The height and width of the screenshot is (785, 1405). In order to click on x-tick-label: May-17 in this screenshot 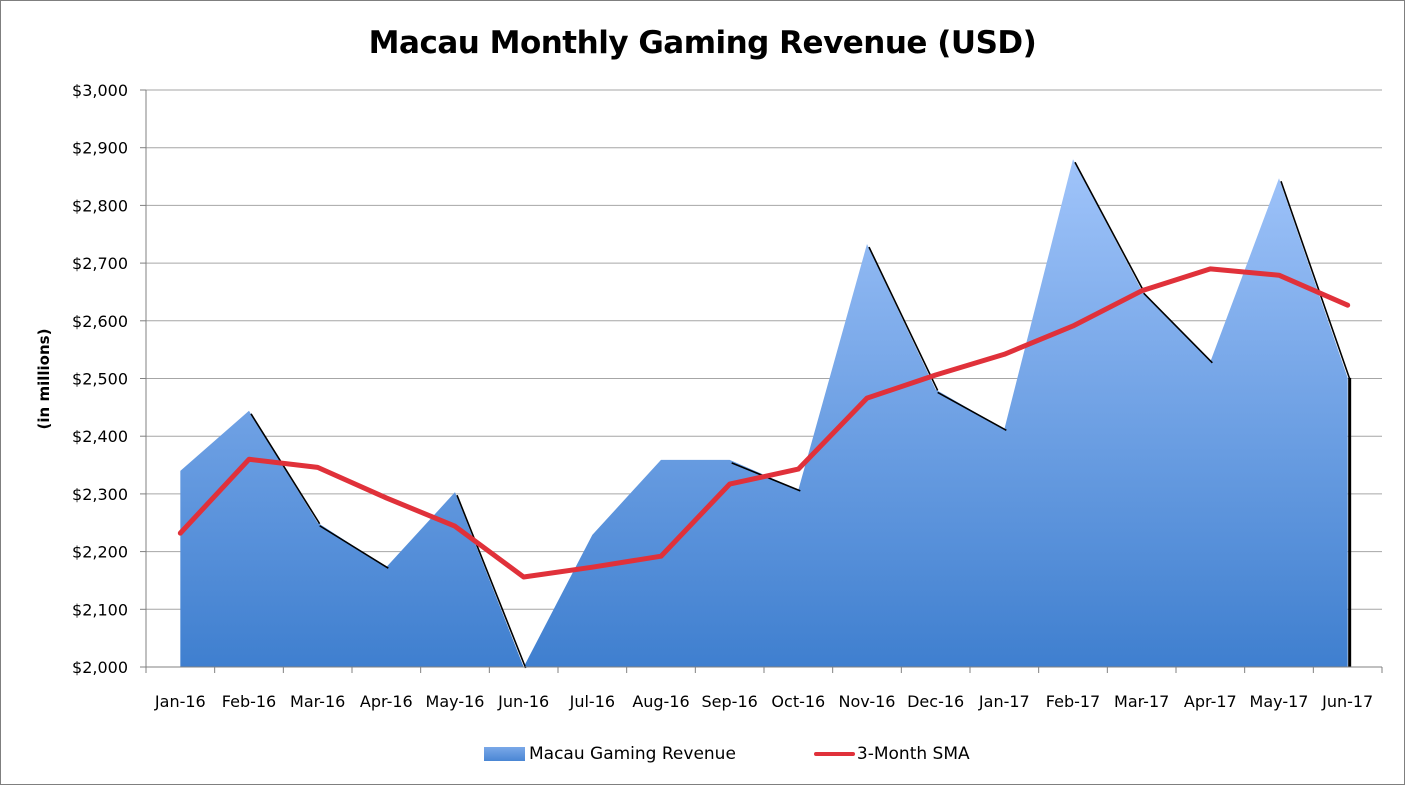, I will do `click(1279, 701)`.